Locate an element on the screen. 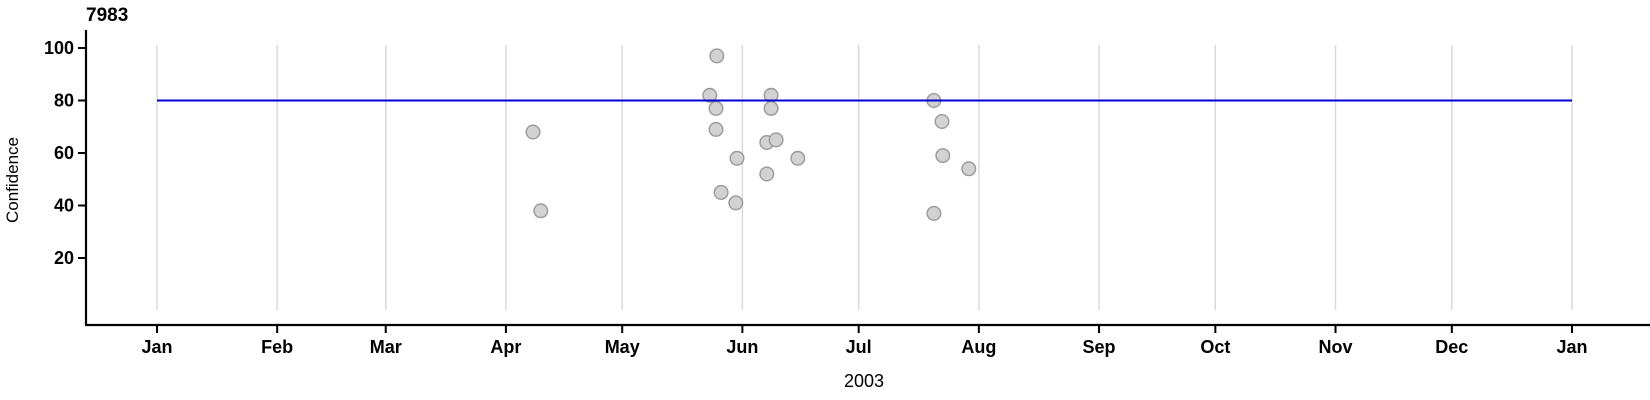 The image size is (1650, 400). x-tick-label: Jul is located at coordinates (859, 347).